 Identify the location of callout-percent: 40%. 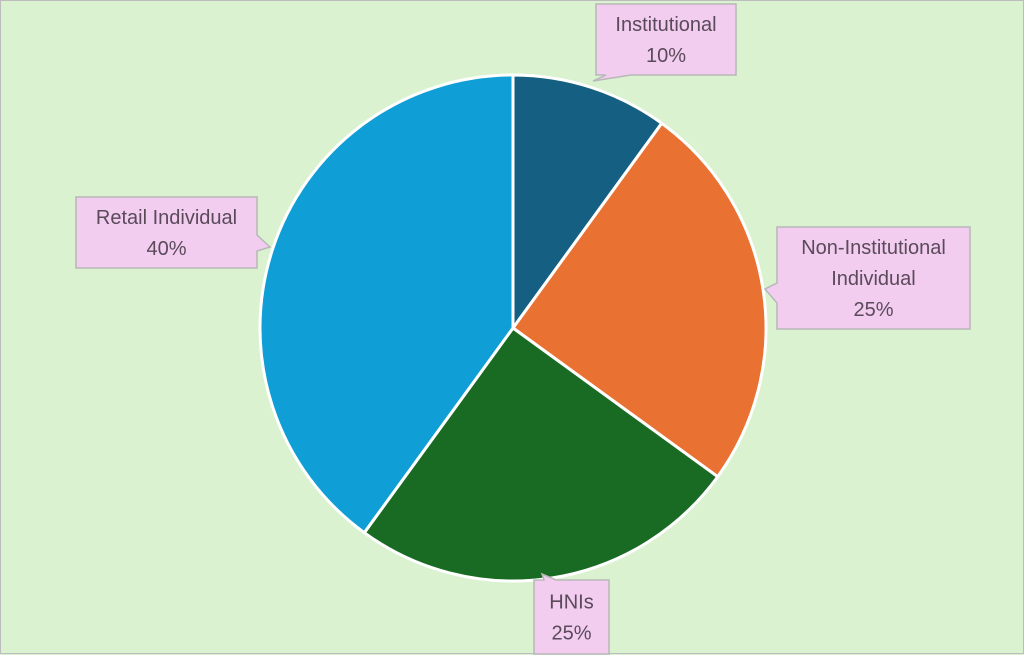
(166, 249).